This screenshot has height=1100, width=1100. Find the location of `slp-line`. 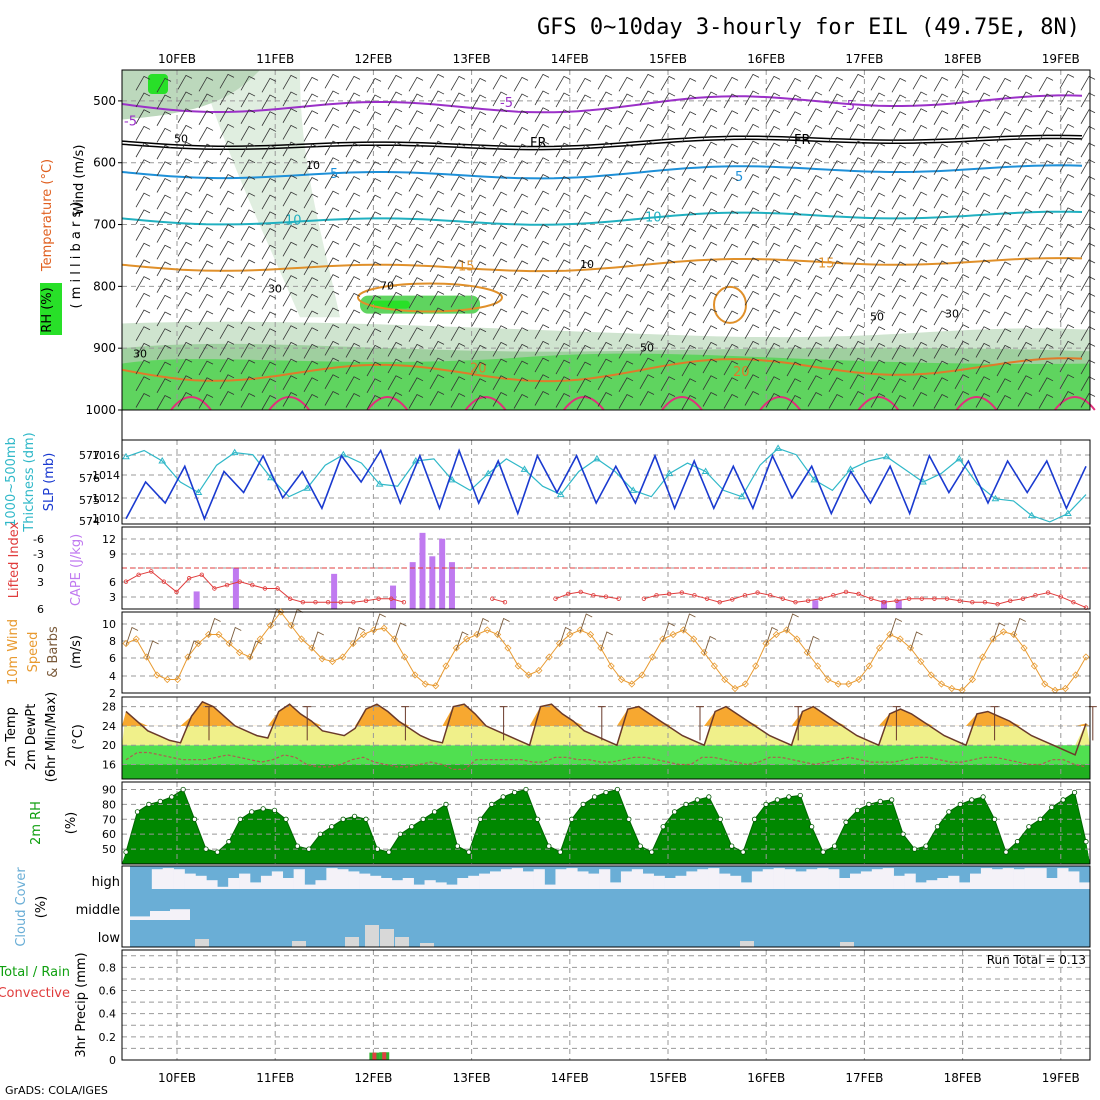

slp-line is located at coordinates (606, 484).